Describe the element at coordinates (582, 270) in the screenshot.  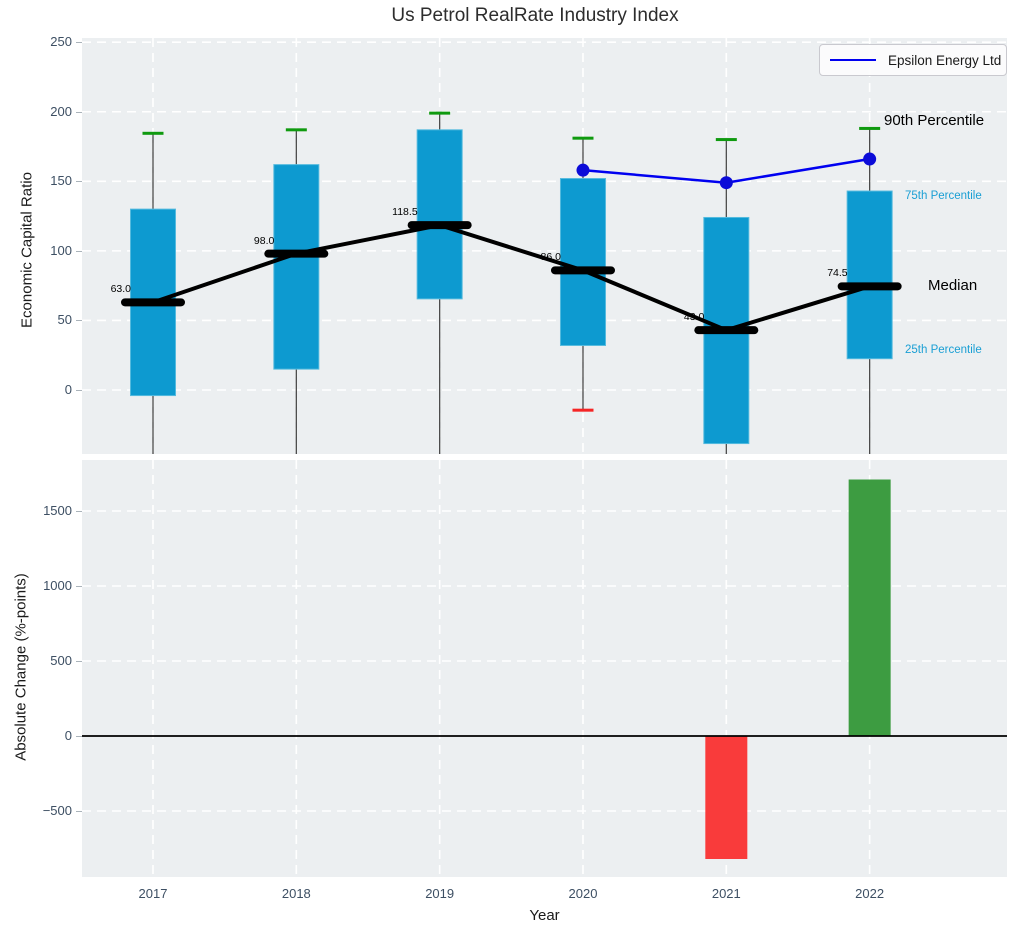
I see `median-marker-2020` at that location.